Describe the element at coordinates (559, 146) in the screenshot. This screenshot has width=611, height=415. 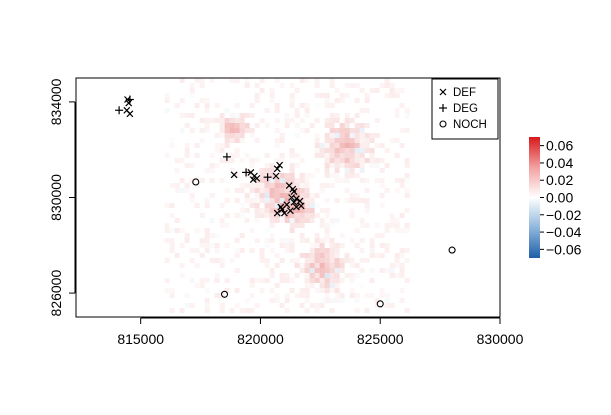
I see `colorbar-tick-label: 0.06` at that location.